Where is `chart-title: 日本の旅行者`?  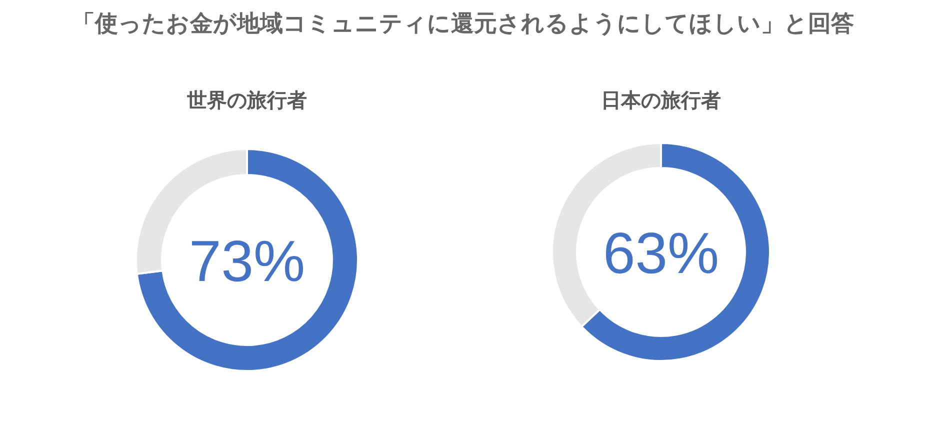
chart-title: 日本の旅行者 is located at coordinates (661, 100).